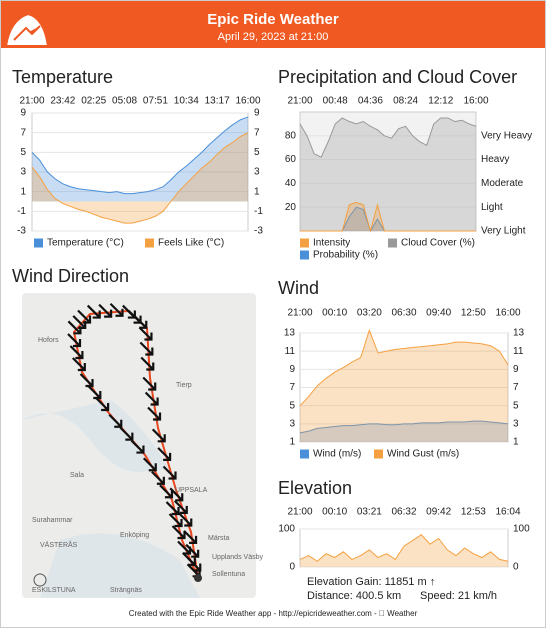 This screenshot has height=628, width=546. I want to click on x-tick-label: 23:42, so click(62, 101).